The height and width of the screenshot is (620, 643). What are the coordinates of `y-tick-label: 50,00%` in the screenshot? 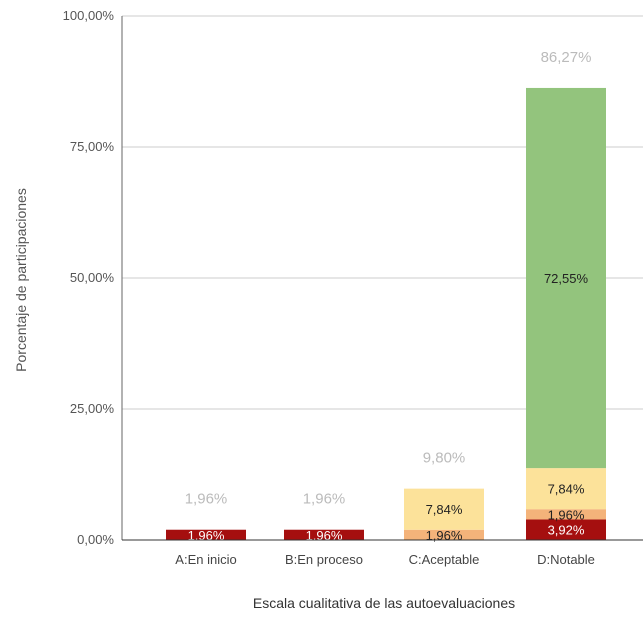 It's located at (92, 277).